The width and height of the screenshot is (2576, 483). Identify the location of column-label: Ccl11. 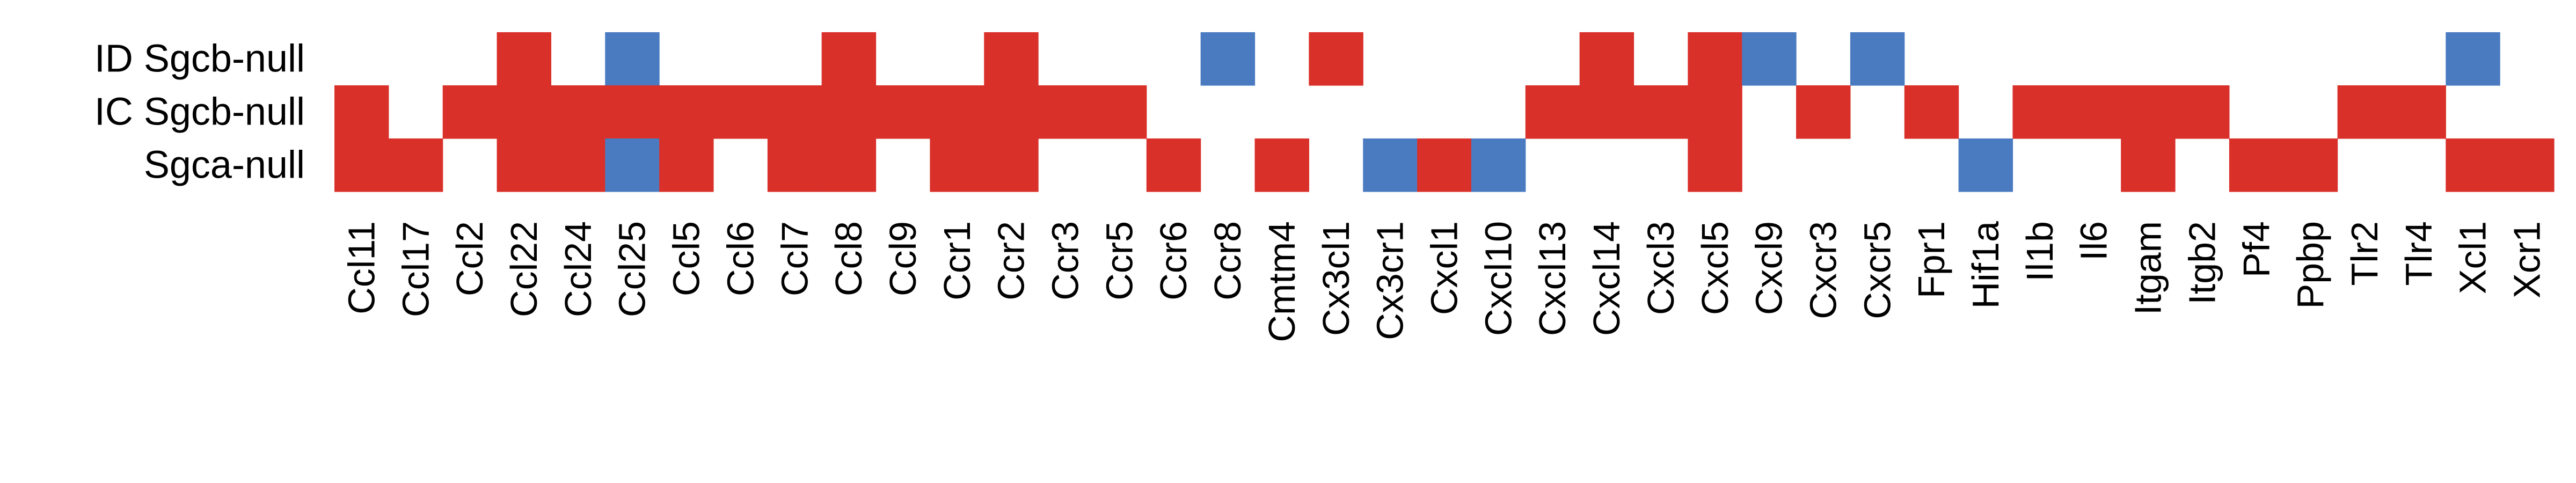
(361, 267).